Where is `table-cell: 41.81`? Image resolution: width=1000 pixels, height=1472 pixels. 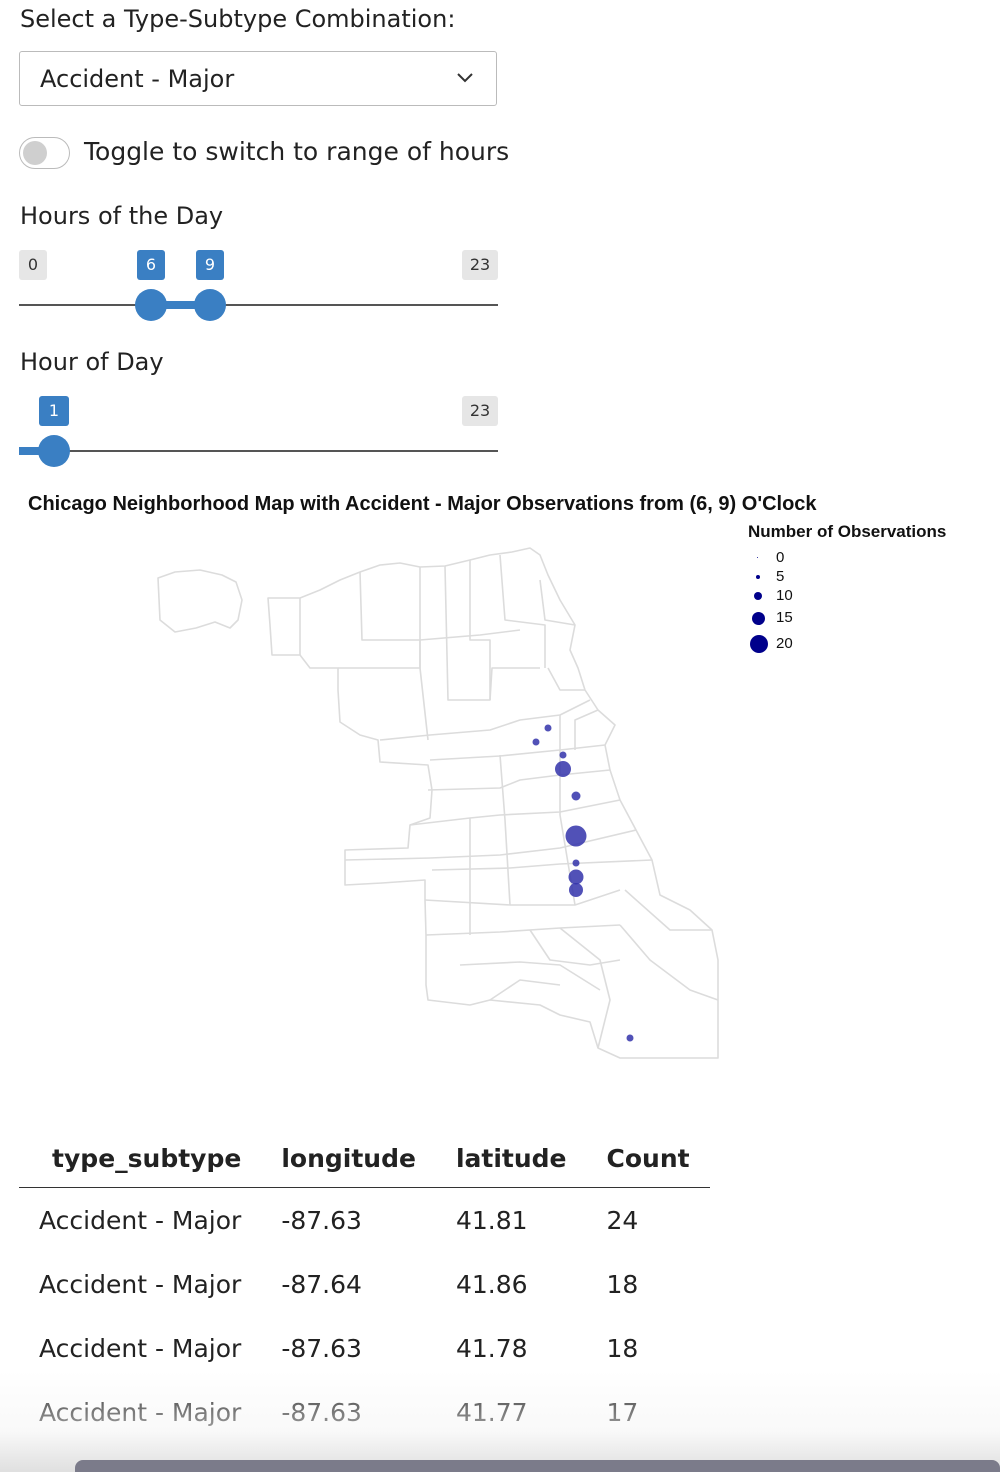
table-cell: 41.81 is located at coordinates (491, 1220).